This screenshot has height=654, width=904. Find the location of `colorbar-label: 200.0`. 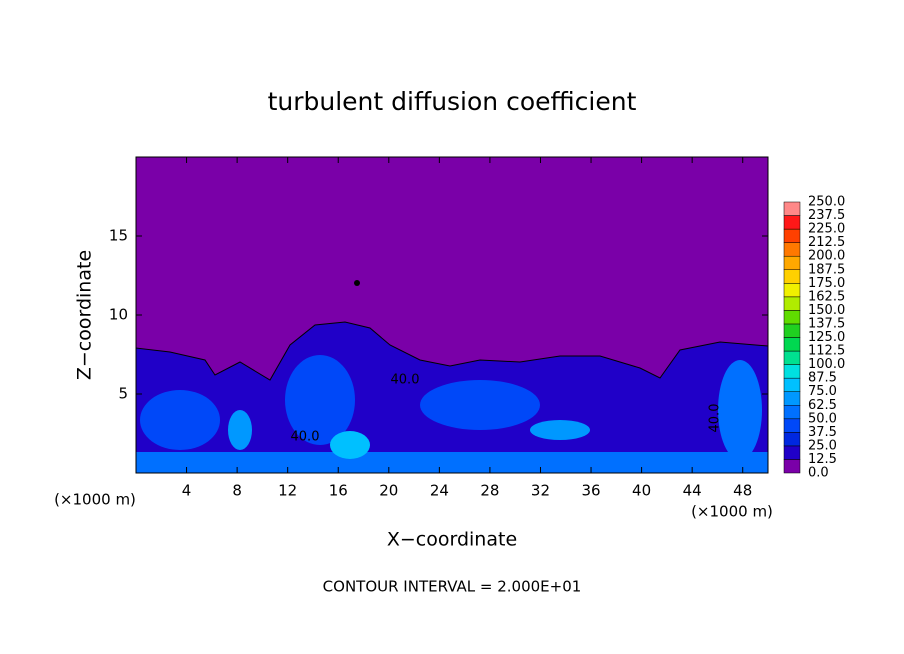

colorbar-label: 200.0 is located at coordinates (826, 256).